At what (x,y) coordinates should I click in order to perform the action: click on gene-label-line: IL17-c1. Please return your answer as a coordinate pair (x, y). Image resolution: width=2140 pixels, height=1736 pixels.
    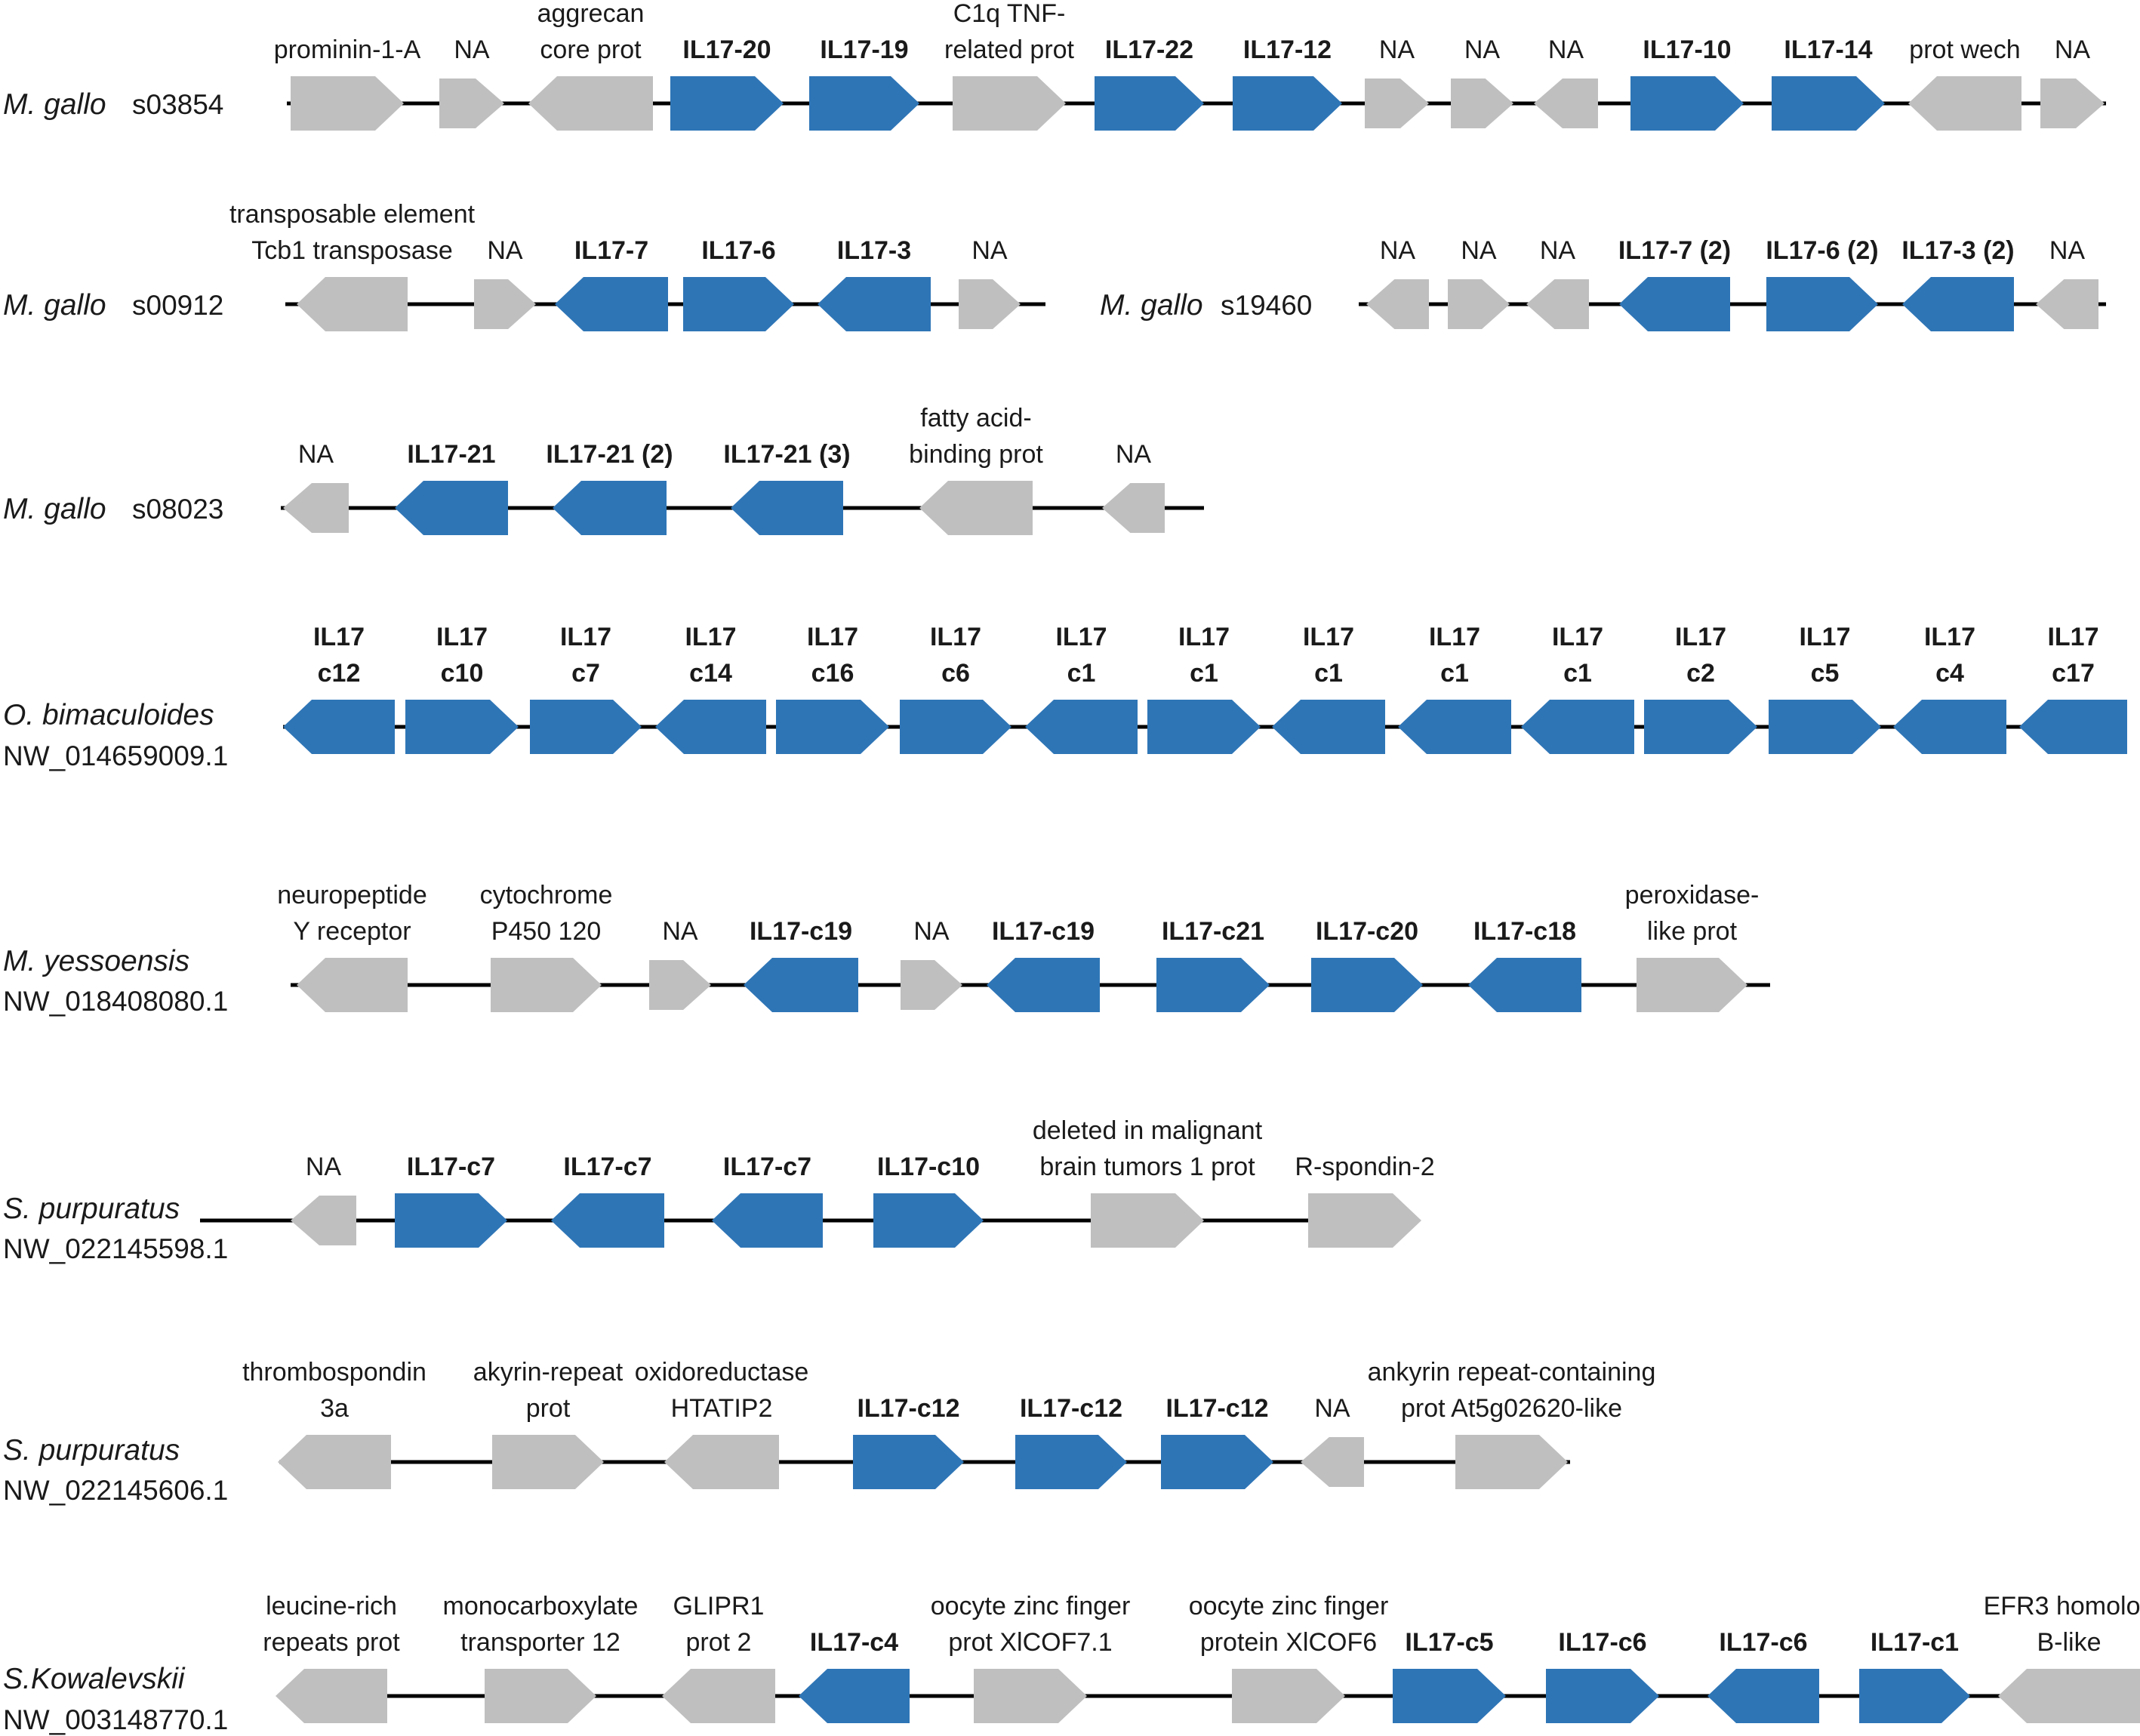
    Looking at the image, I should click on (1915, 1643).